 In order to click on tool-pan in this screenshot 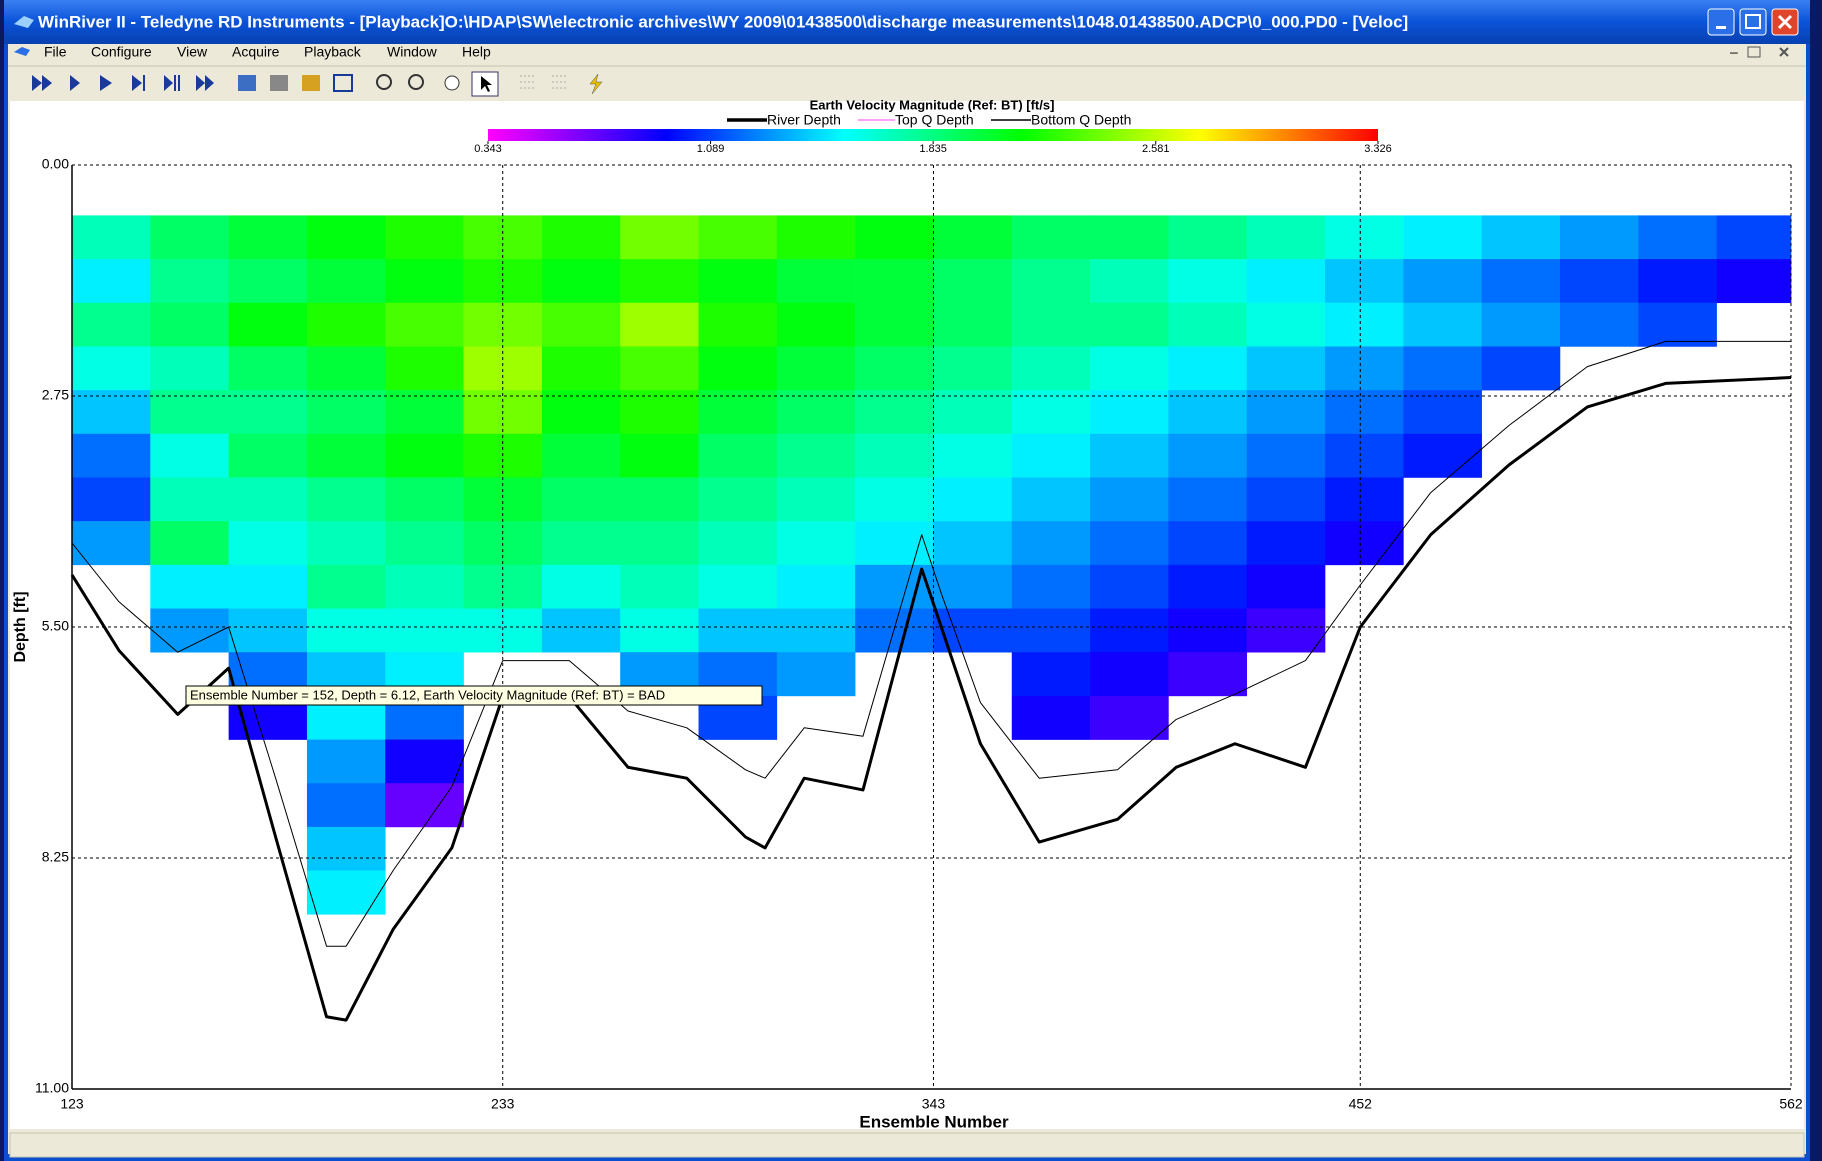, I will do `click(452, 83)`.